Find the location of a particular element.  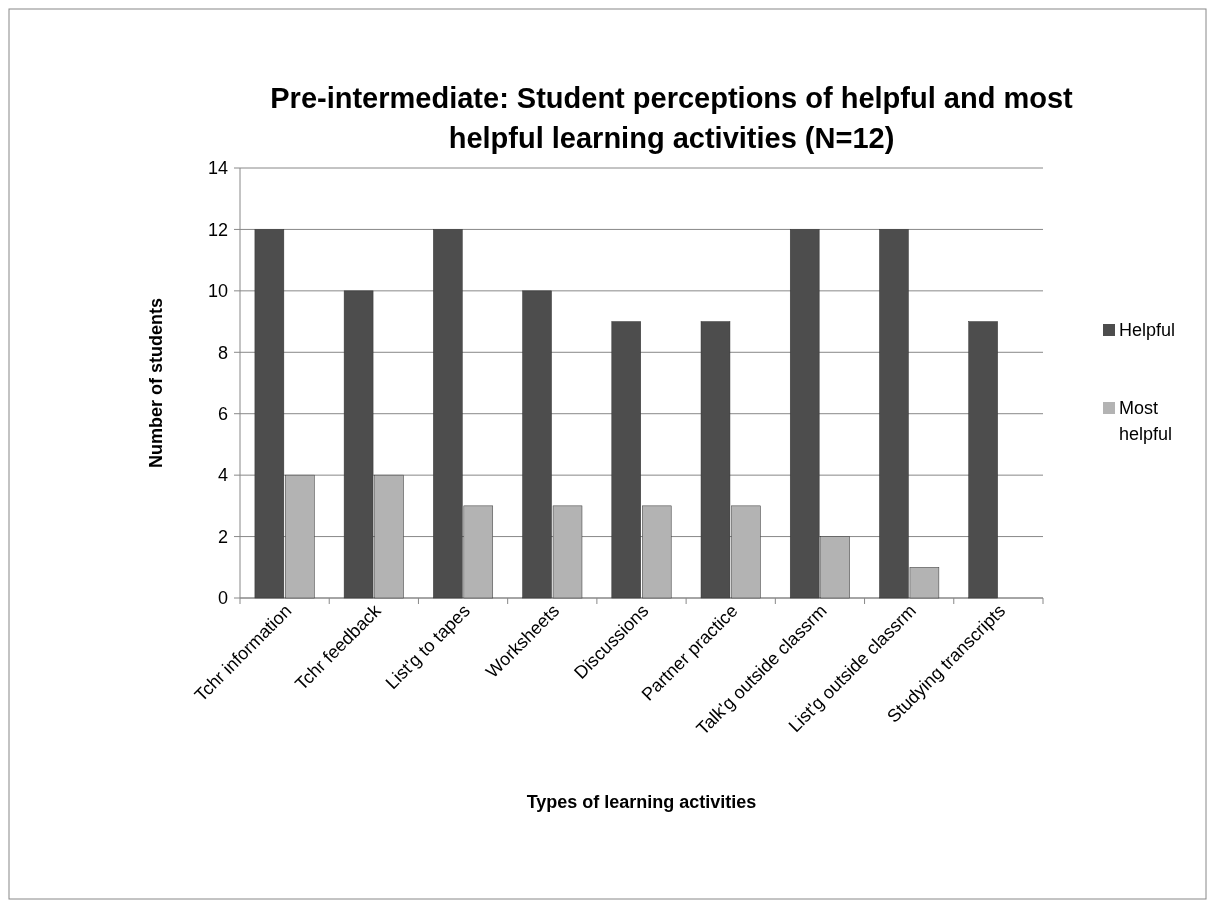

x-axis-title: Types of learning activities is located at coordinates (641, 802).